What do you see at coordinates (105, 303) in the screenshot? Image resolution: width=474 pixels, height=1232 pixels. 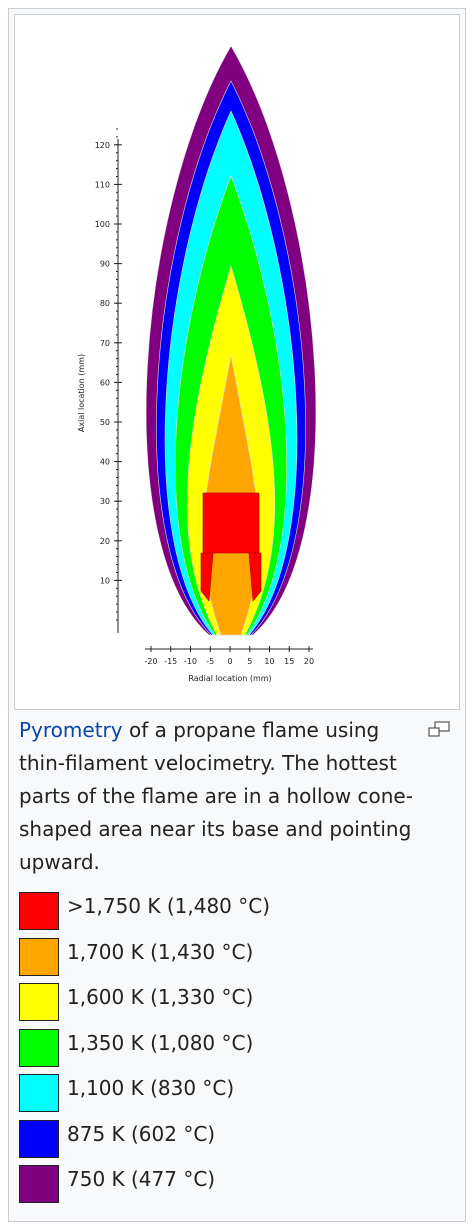 I see `y-tick-label: 80` at bounding box center [105, 303].